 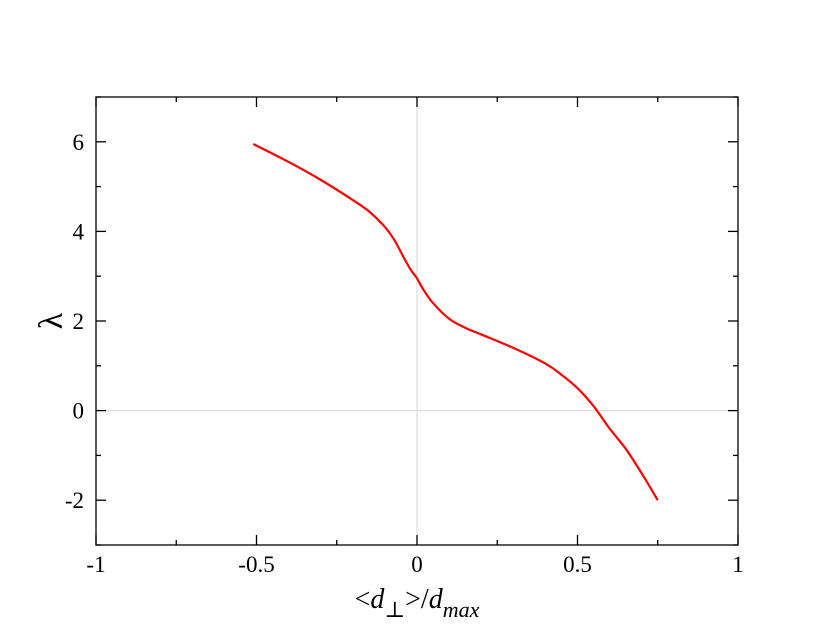 I want to click on x-tick-label: -0.5, so click(x=256, y=564).